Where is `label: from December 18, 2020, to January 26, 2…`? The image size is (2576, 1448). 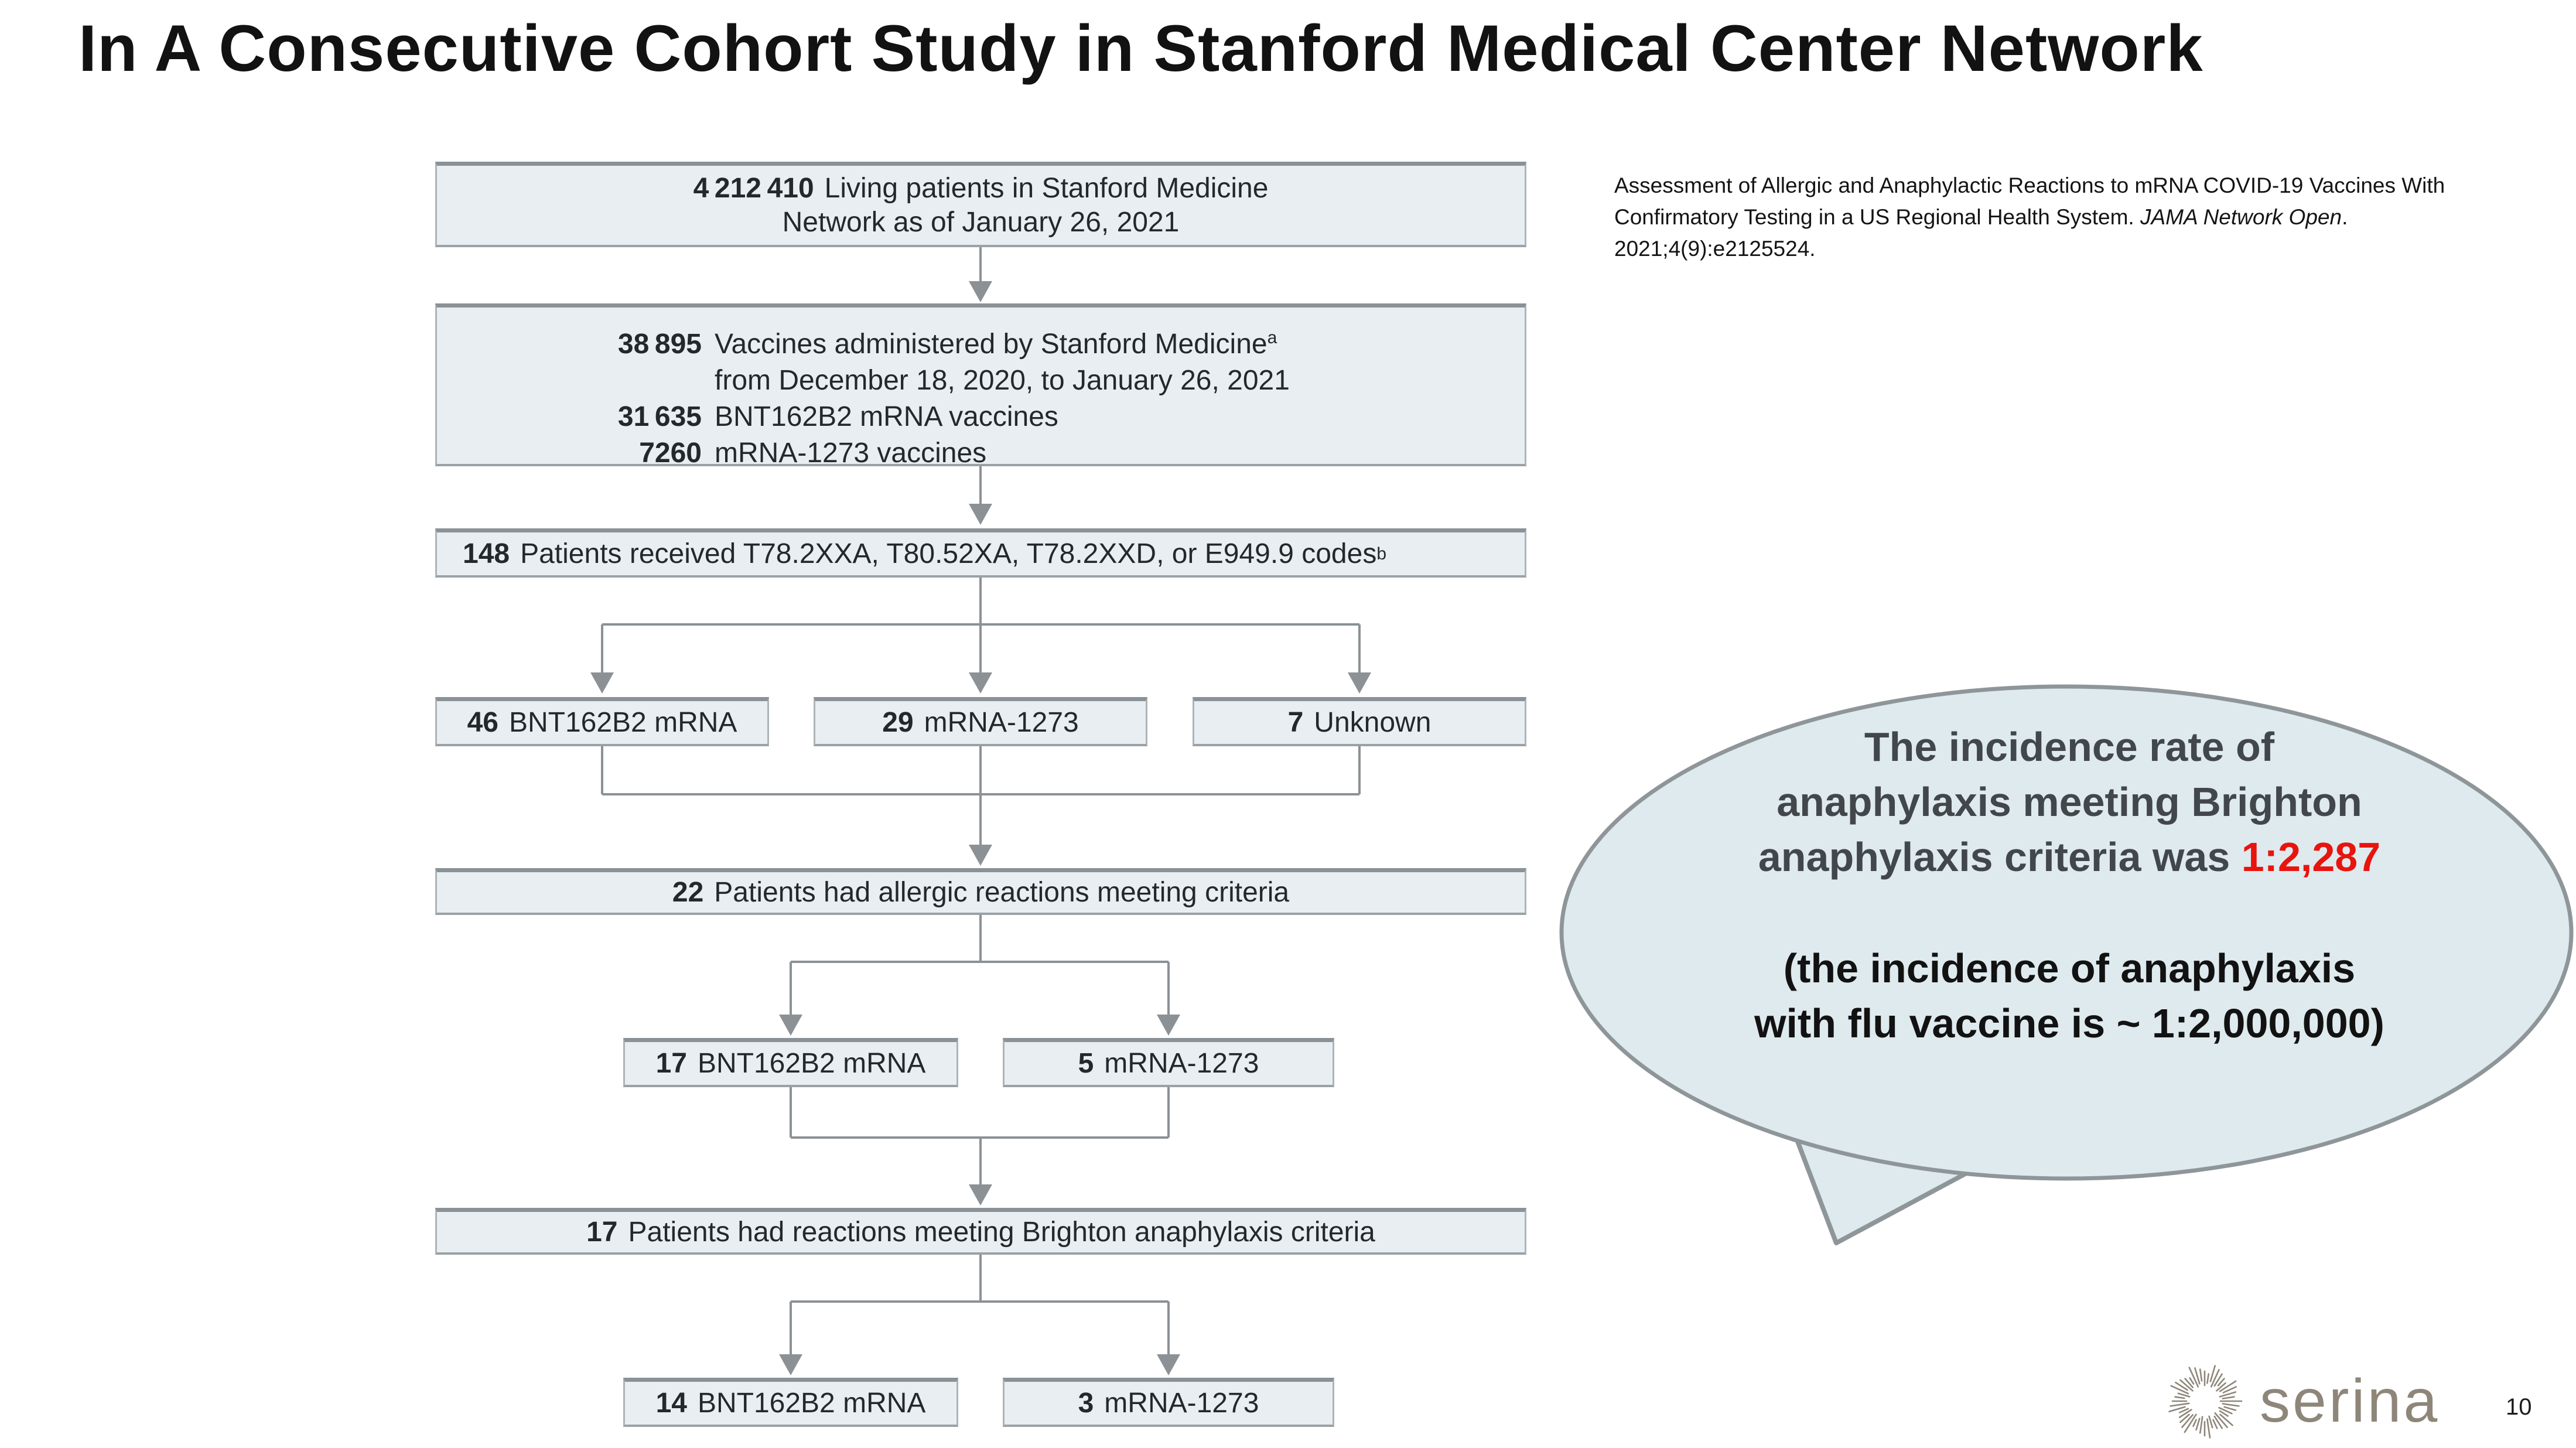
label: from December 18, 2020, to January 26, 2… is located at coordinates (1003, 381).